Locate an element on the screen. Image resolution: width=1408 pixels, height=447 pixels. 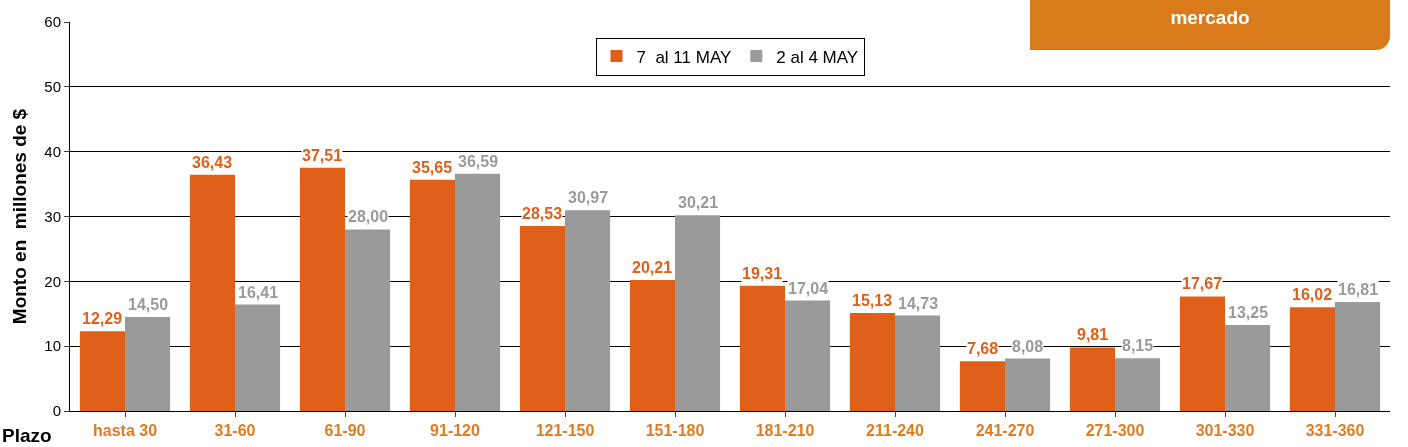
data-label: 19,31 is located at coordinates (762, 273).